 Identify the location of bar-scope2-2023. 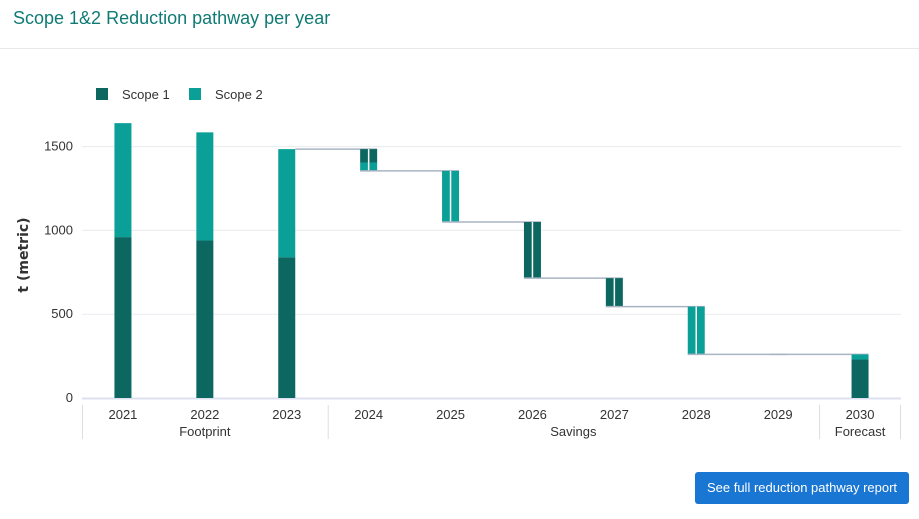
(287, 203).